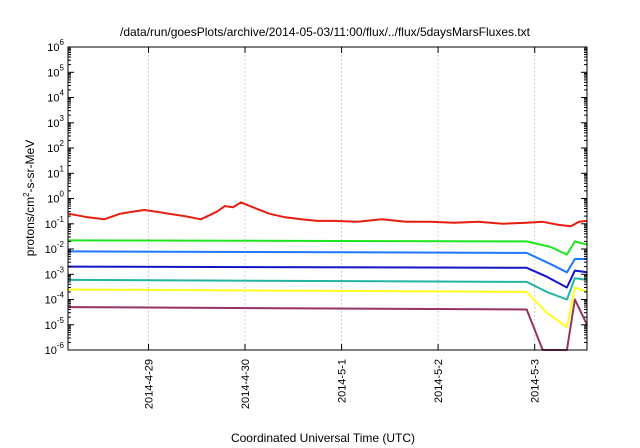  Describe the element at coordinates (55, 299) in the screenshot. I see `y-tick-label-2: 10⁻⁴` at that location.